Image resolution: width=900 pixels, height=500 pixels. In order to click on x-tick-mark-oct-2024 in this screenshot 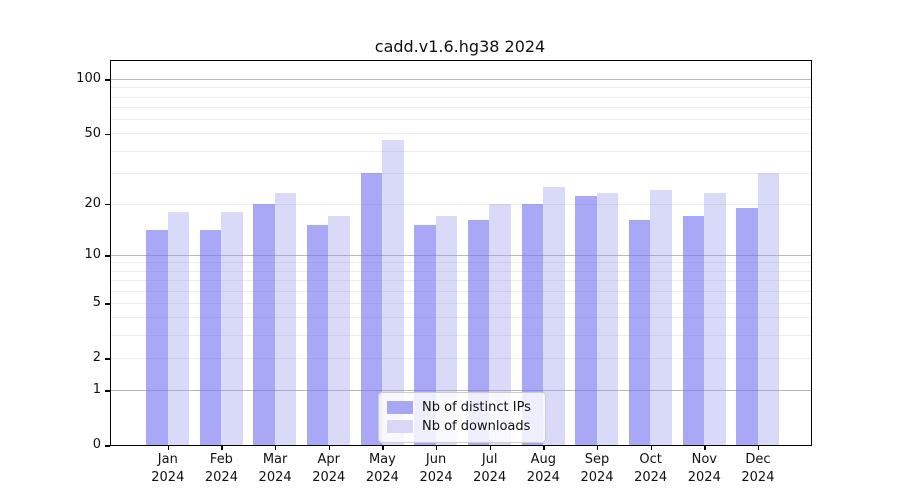, I will do `click(651, 448)`.